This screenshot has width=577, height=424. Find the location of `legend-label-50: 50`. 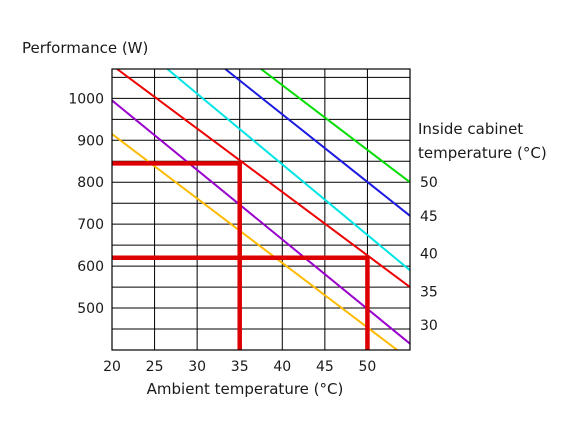

legend-label-50: 50 is located at coordinates (429, 183).